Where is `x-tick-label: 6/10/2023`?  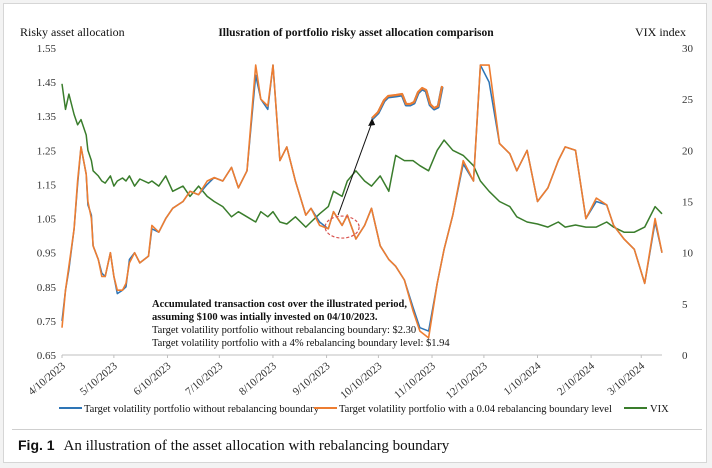
x-tick-label: 6/10/2023 is located at coordinates (153, 379).